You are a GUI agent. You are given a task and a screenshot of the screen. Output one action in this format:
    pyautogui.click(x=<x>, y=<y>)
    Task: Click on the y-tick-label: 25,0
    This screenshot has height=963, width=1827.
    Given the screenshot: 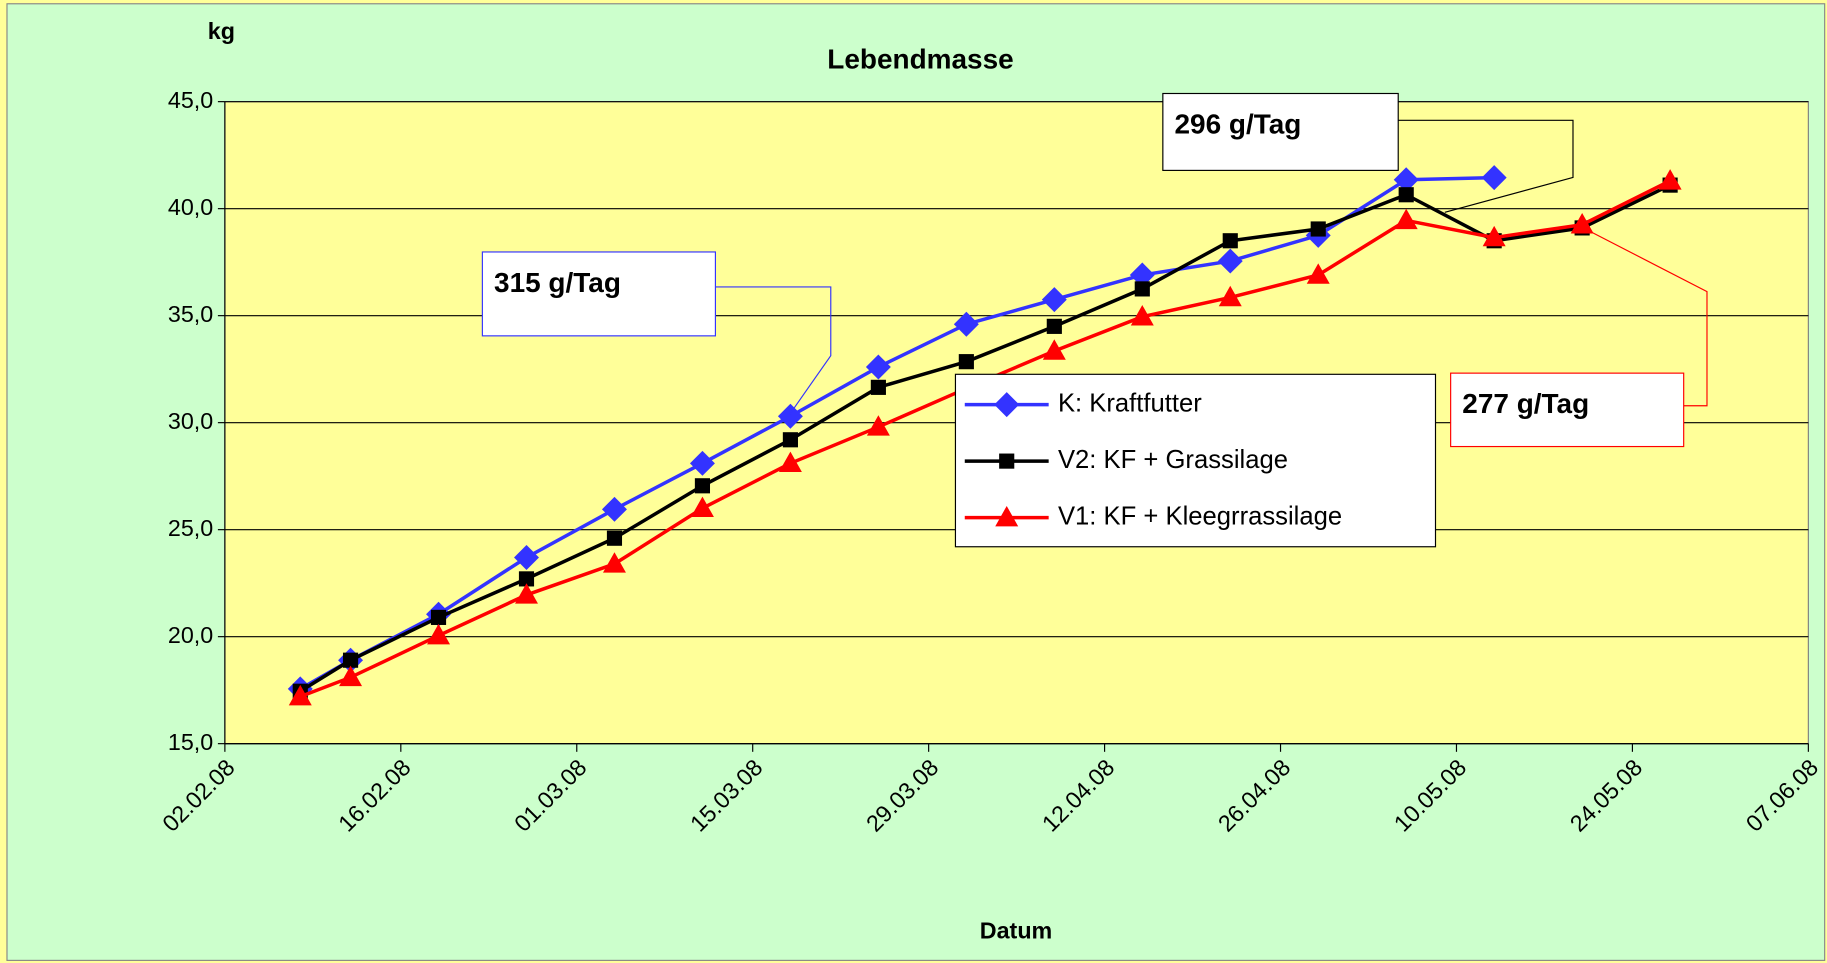 What is the action you would take?
    pyautogui.click(x=190, y=528)
    